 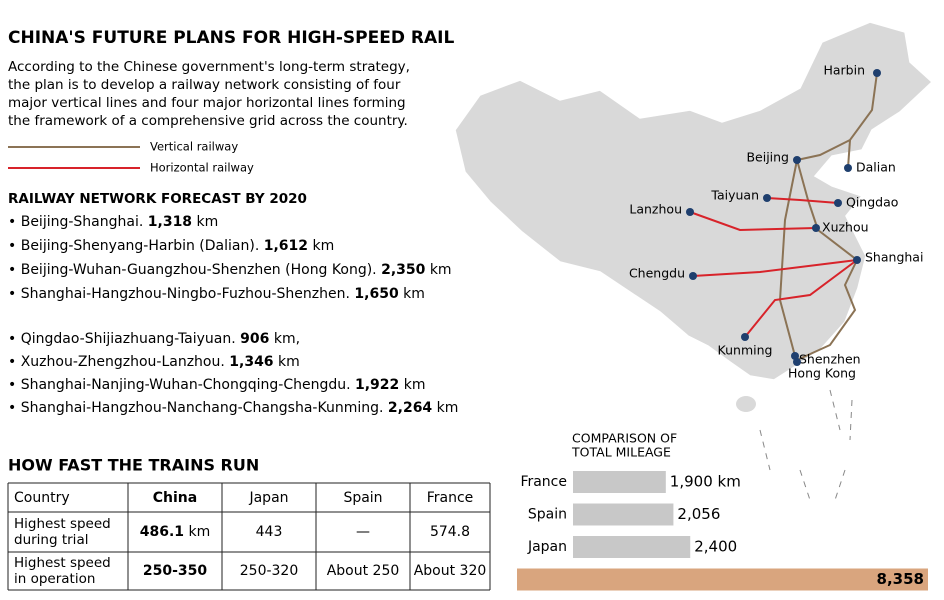 I want to click on forecast-item: • Beijing-Shanghai. 1,318 km, so click(x=113, y=222).